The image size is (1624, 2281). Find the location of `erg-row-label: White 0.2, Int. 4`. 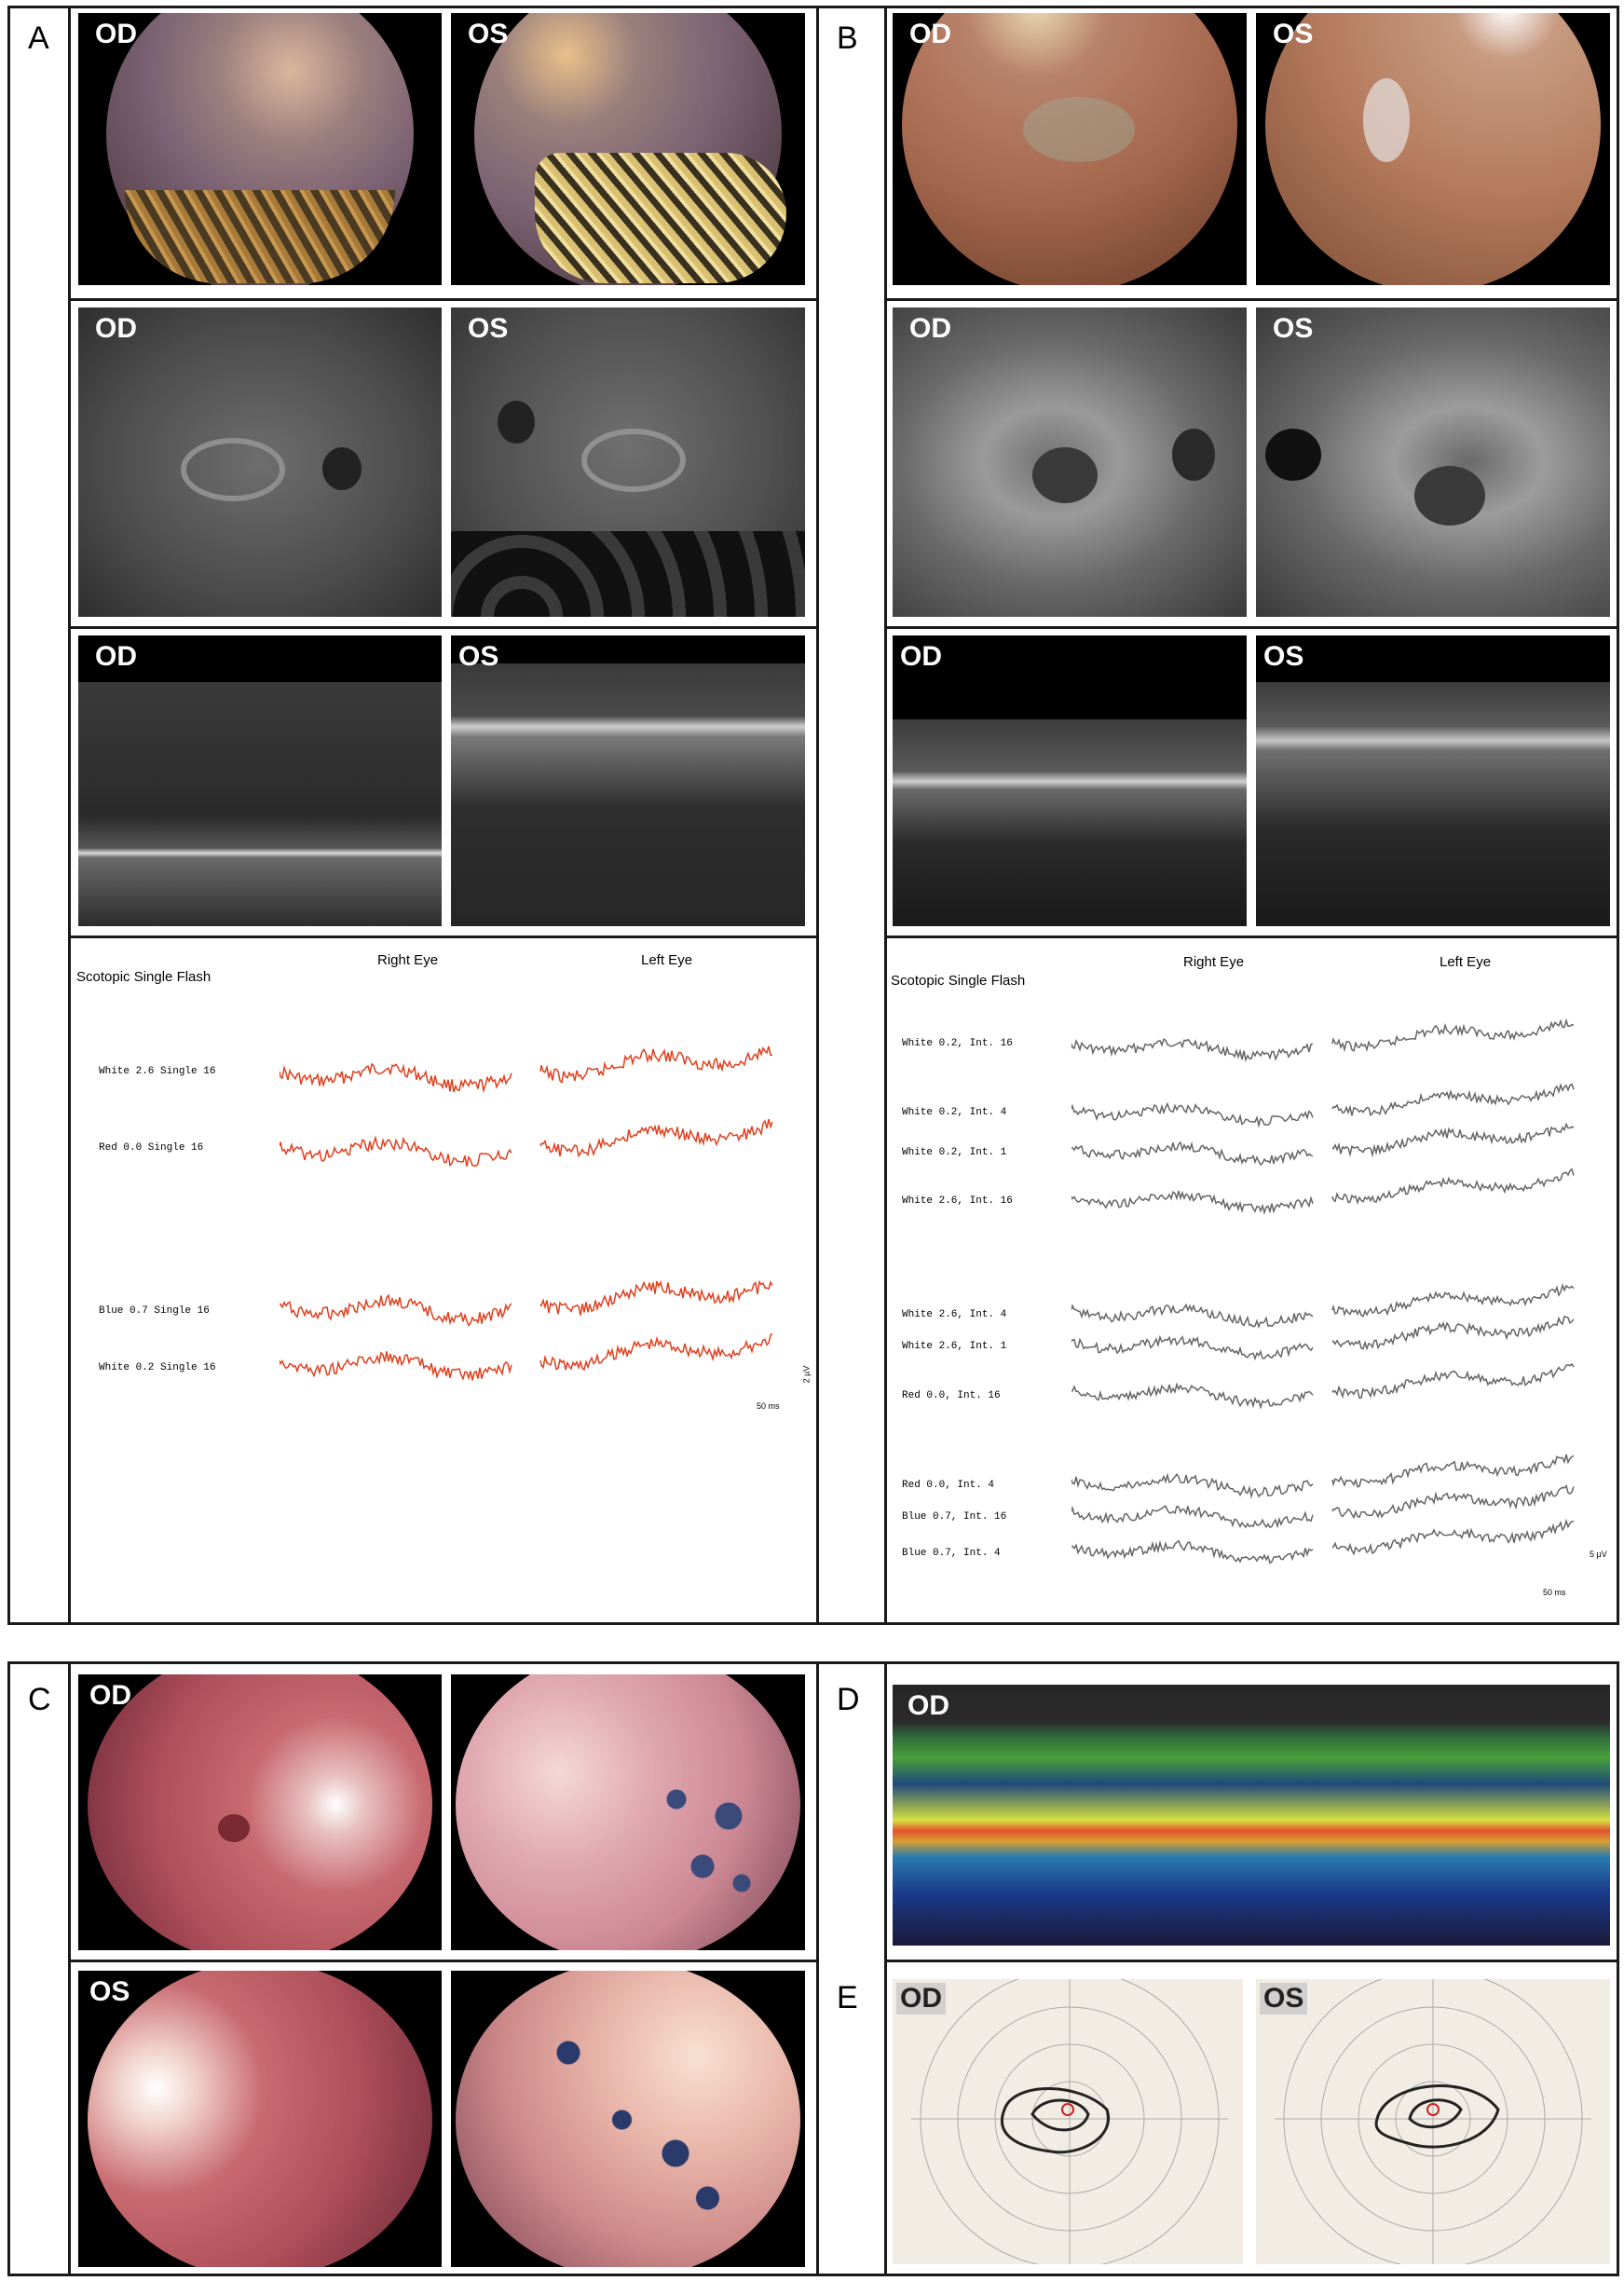

erg-row-label: White 0.2, Int. 4 is located at coordinates (955, 1112).